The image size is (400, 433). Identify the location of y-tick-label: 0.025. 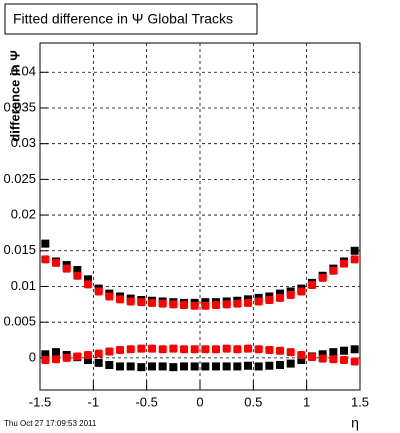
(19, 178).